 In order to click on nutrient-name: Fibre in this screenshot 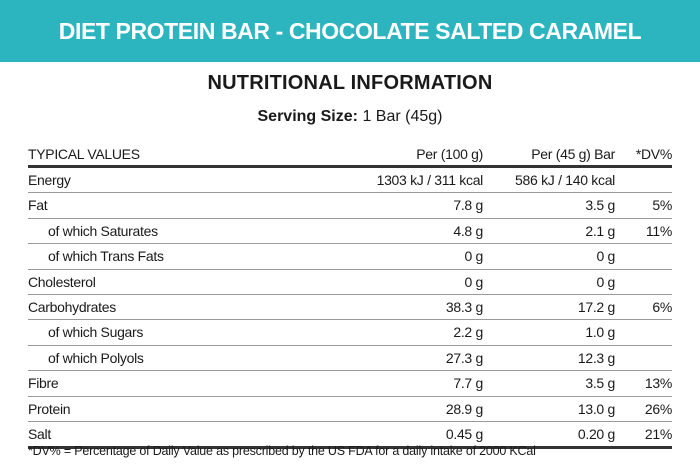, I will do `click(43, 383)`.